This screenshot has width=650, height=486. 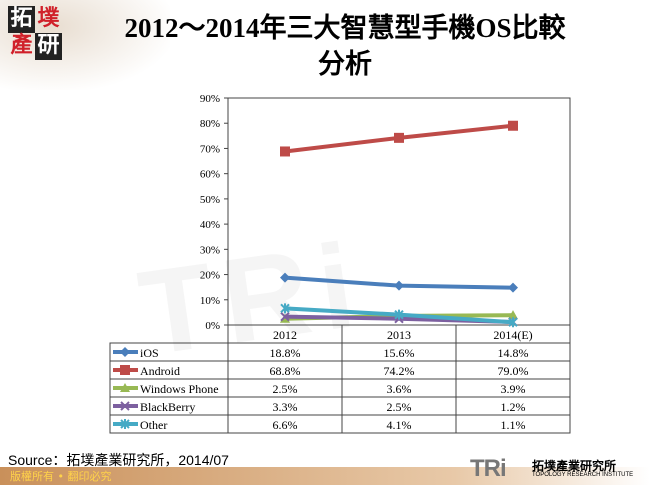 I want to click on windows-phone-value: 2.5%, so click(x=285, y=389).